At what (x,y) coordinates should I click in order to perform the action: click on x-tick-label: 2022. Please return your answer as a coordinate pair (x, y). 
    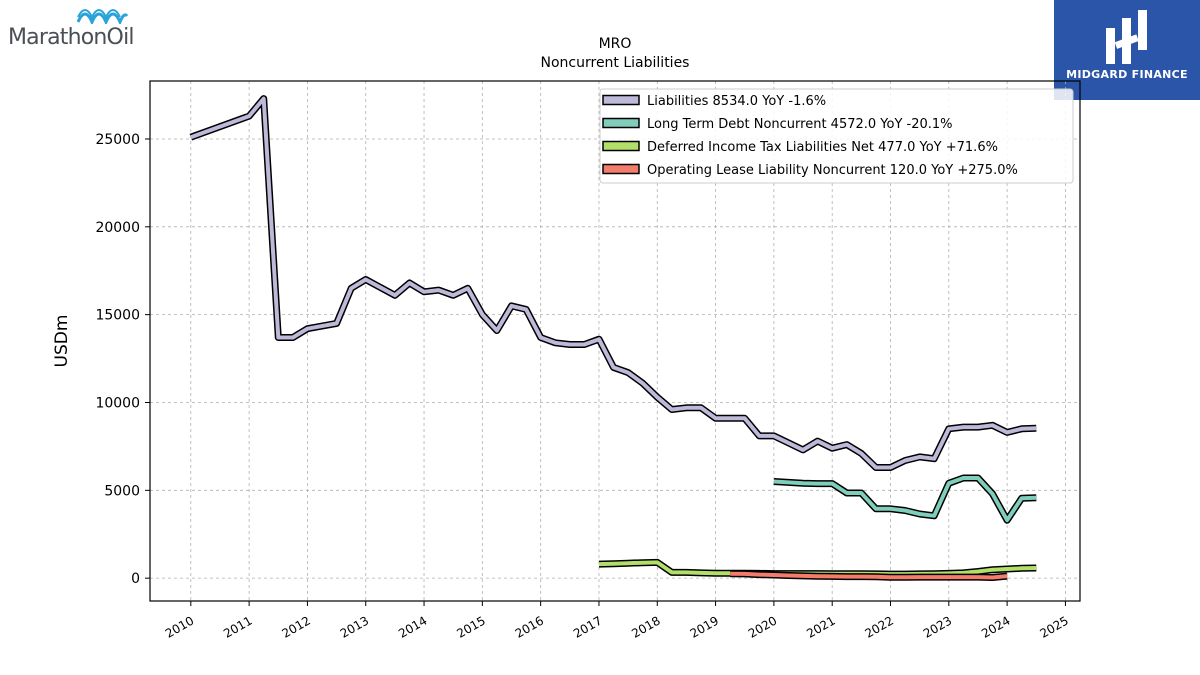
    Looking at the image, I should click on (879, 626).